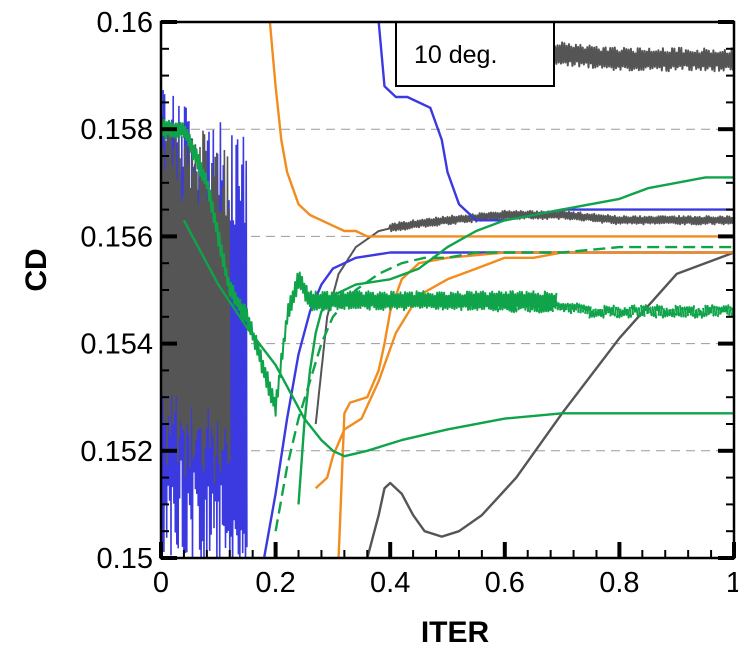  What do you see at coordinates (161, 583) in the screenshot?
I see `x-tick-label: 0` at bounding box center [161, 583].